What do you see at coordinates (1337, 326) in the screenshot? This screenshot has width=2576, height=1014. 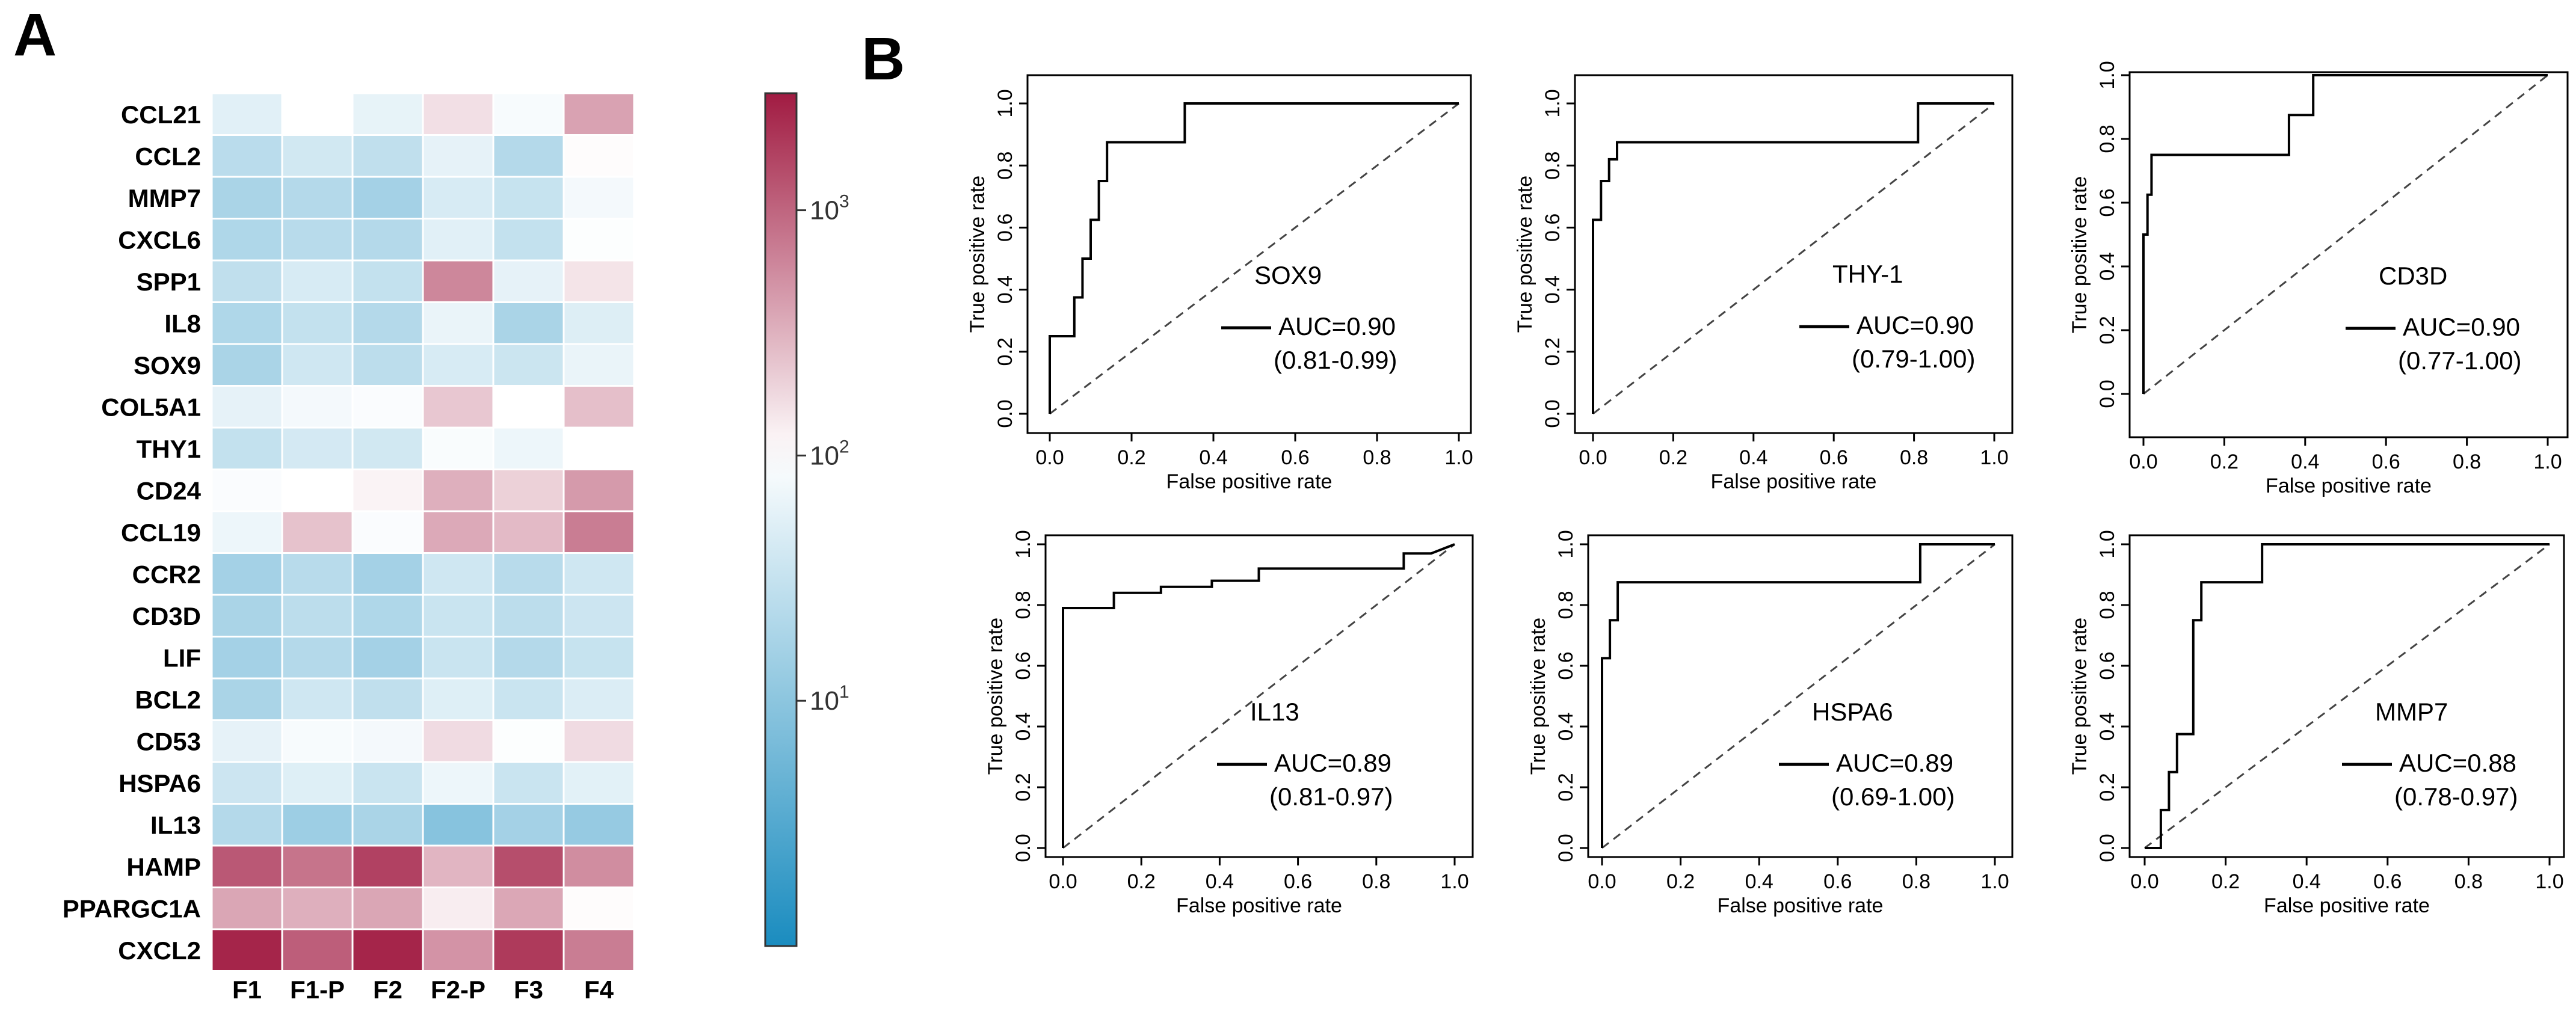 I see `roc-auc-label: AUC=0.90` at bounding box center [1337, 326].